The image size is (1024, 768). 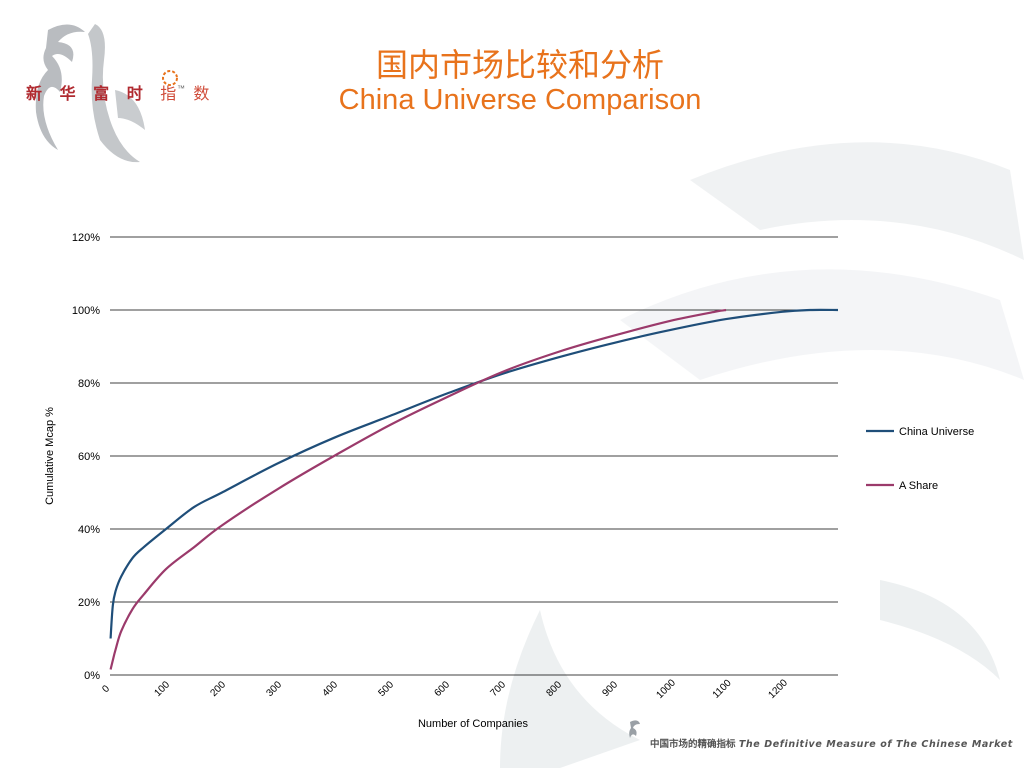 I want to click on y-tick-label: 120%, so click(x=86, y=238).